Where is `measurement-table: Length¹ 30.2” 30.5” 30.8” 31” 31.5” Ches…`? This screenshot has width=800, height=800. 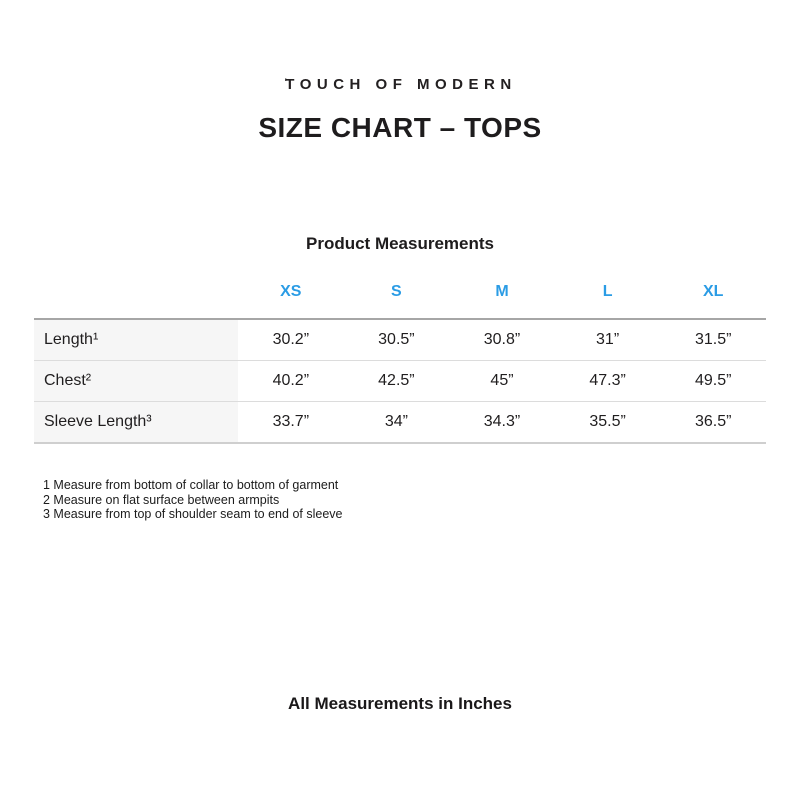 measurement-table: Length¹ 30.2” 30.5” 30.8” 31” 31.5” Ches… is located at coordinates (400, 381).